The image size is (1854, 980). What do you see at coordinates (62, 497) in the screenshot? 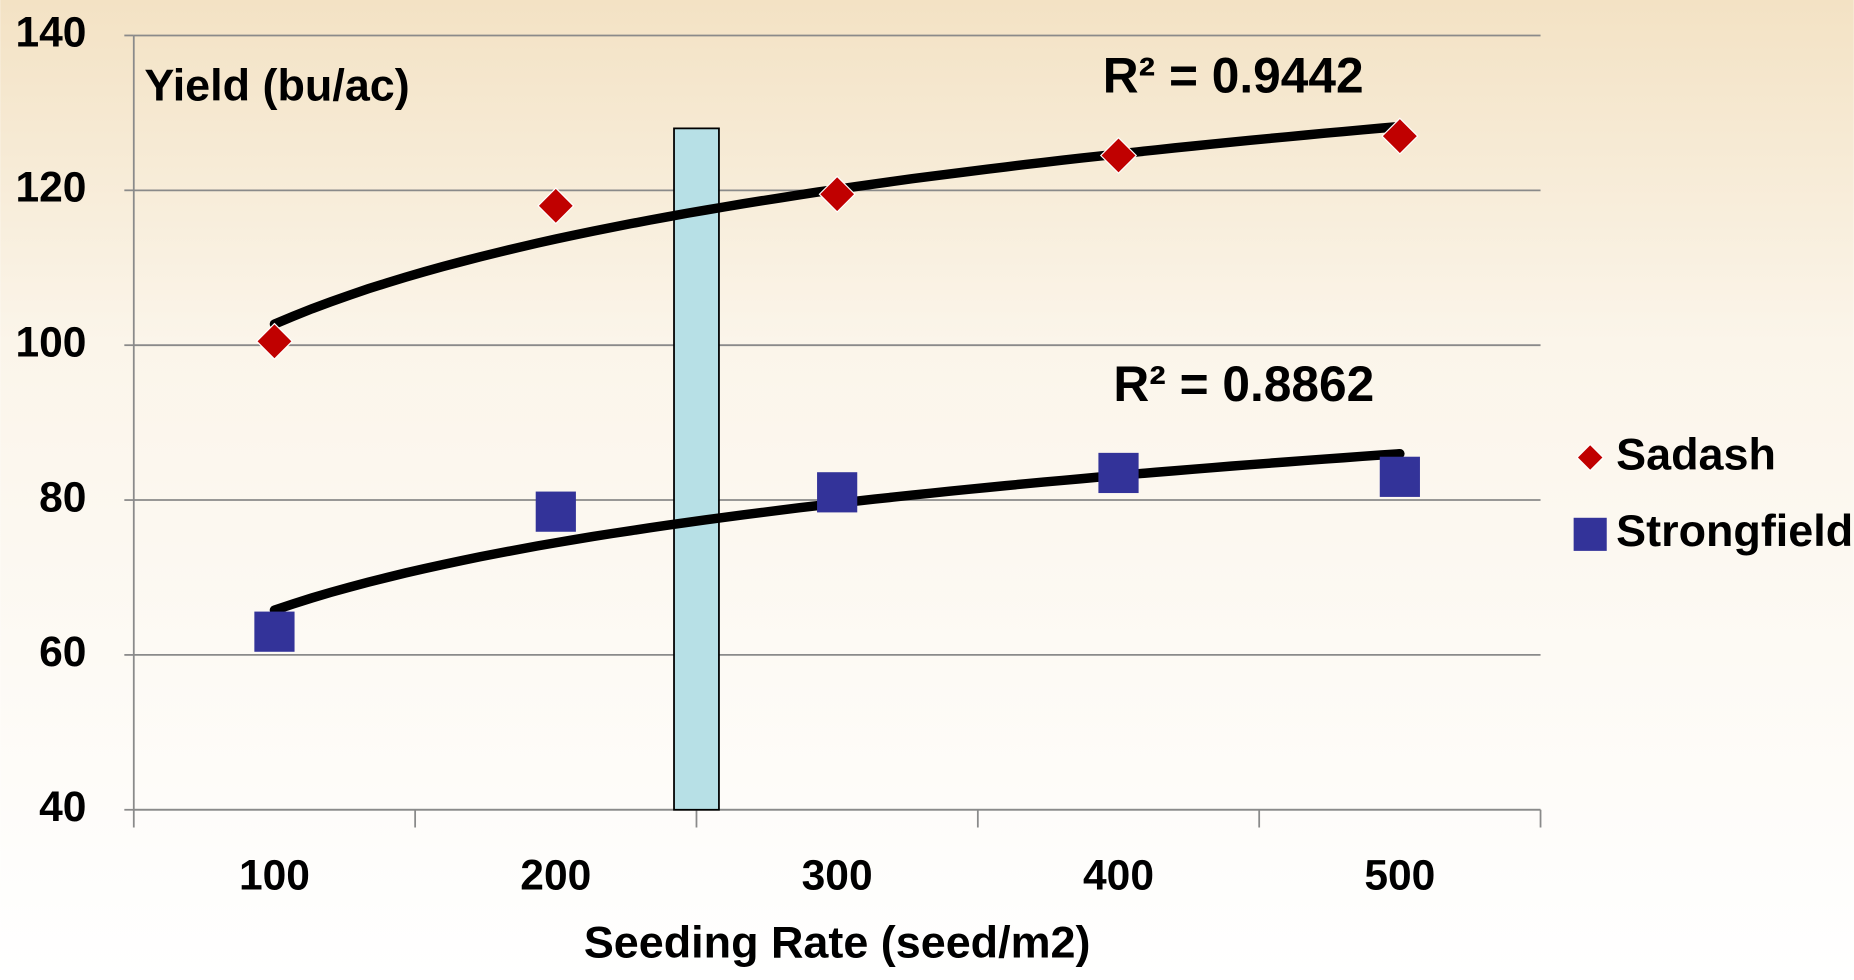
I see `y-tick-label: 80` at bounding box center [62, 497].